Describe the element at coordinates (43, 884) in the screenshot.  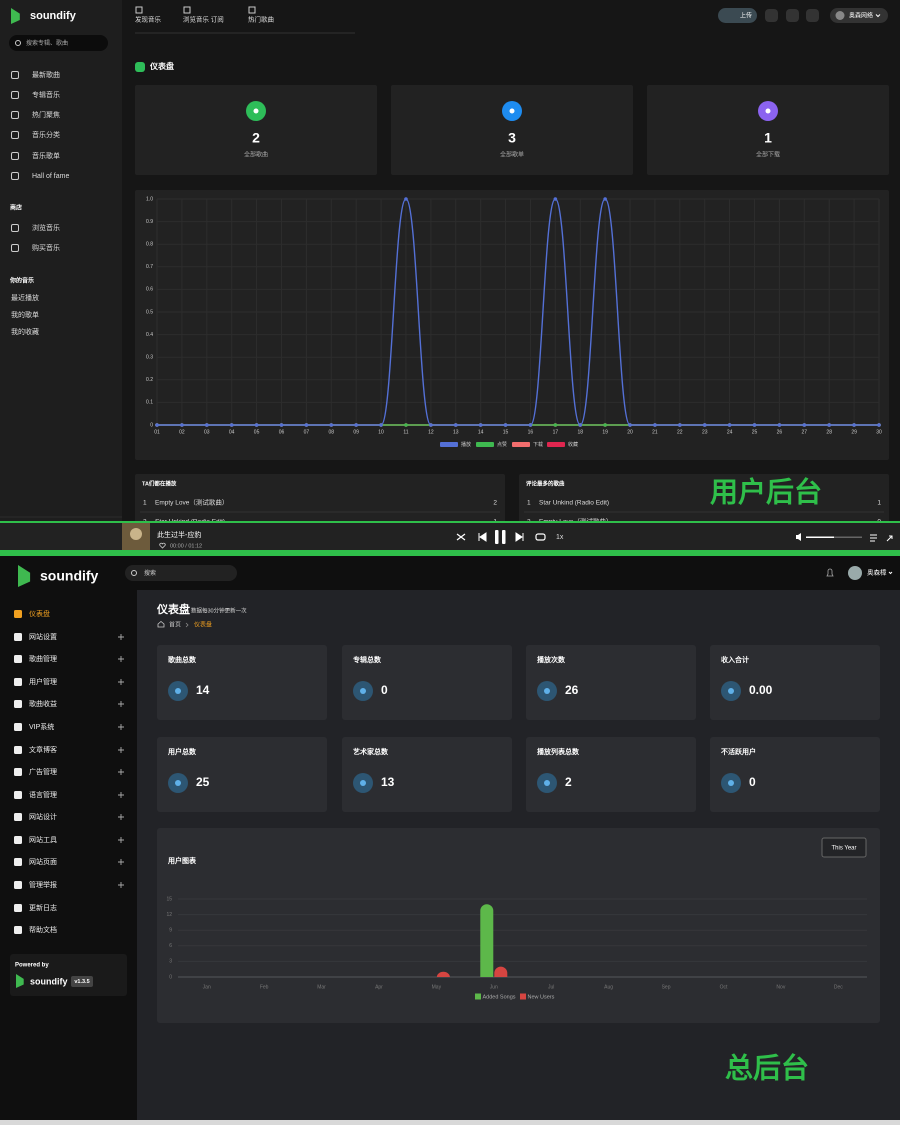
I see `admin-menu-item: 管理举报` at that location.